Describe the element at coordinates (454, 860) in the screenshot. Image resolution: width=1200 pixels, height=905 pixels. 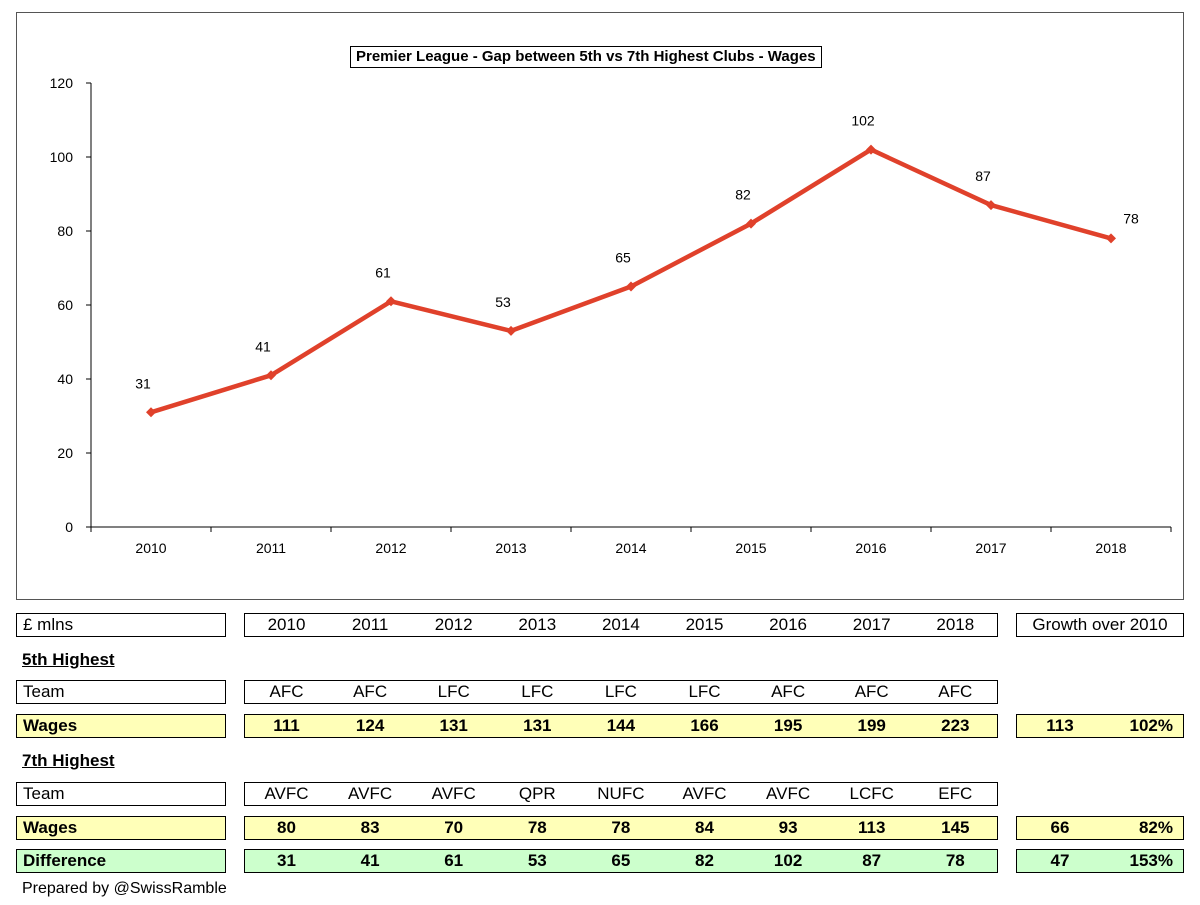
I see `difference-cell: 61` at that location.